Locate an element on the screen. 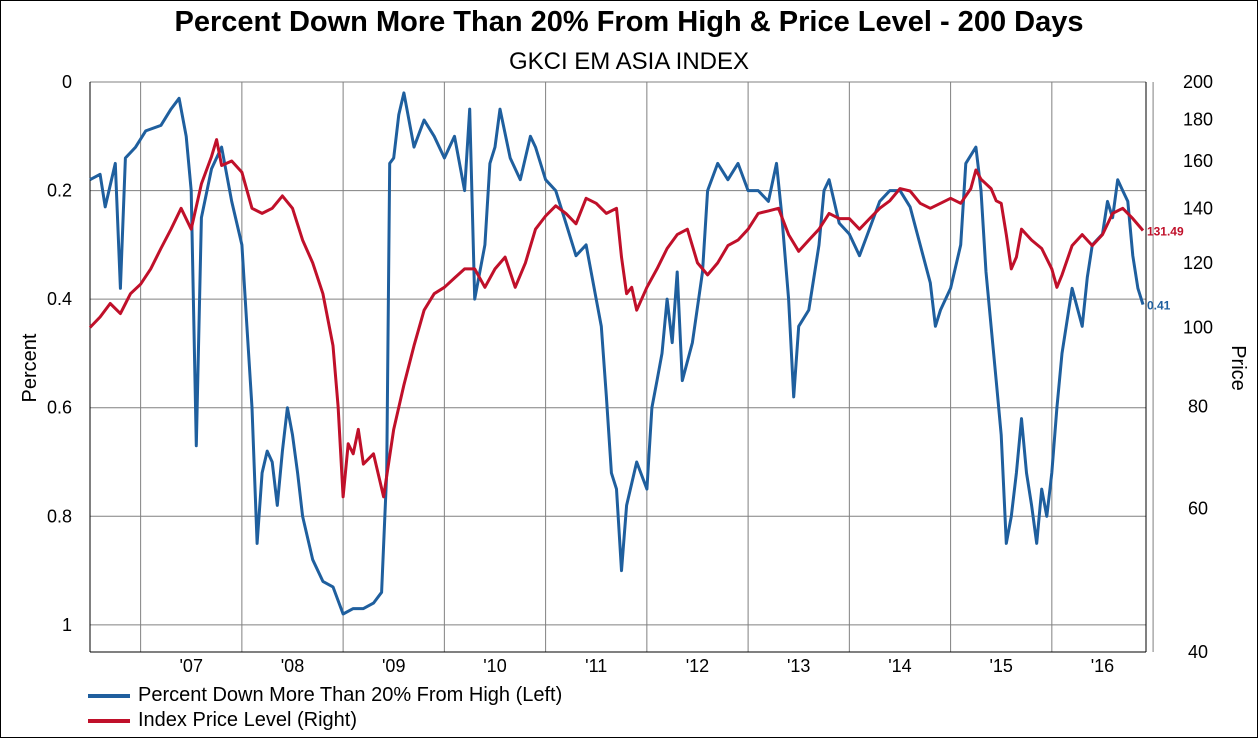  x-tick-label: '11 is located at coordinates (596, 666).